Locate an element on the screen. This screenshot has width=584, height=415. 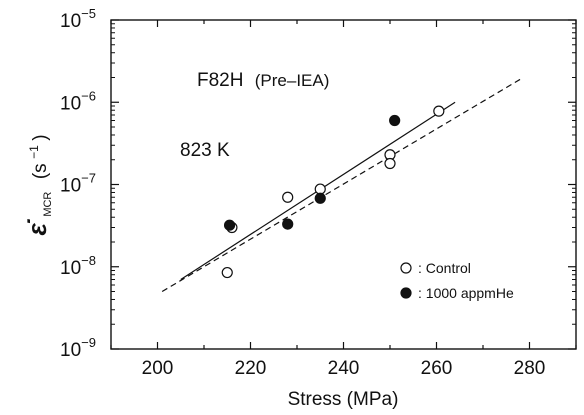
x-tick-label: 260 is located at coordinates (437, 368).